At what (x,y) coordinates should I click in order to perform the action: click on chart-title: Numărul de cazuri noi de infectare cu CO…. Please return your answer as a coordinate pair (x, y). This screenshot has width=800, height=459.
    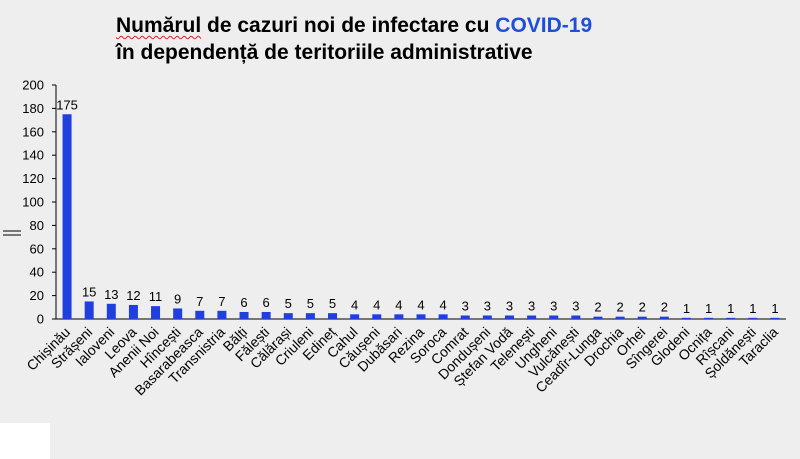
    Looking at the image, I should click on (354, 39).